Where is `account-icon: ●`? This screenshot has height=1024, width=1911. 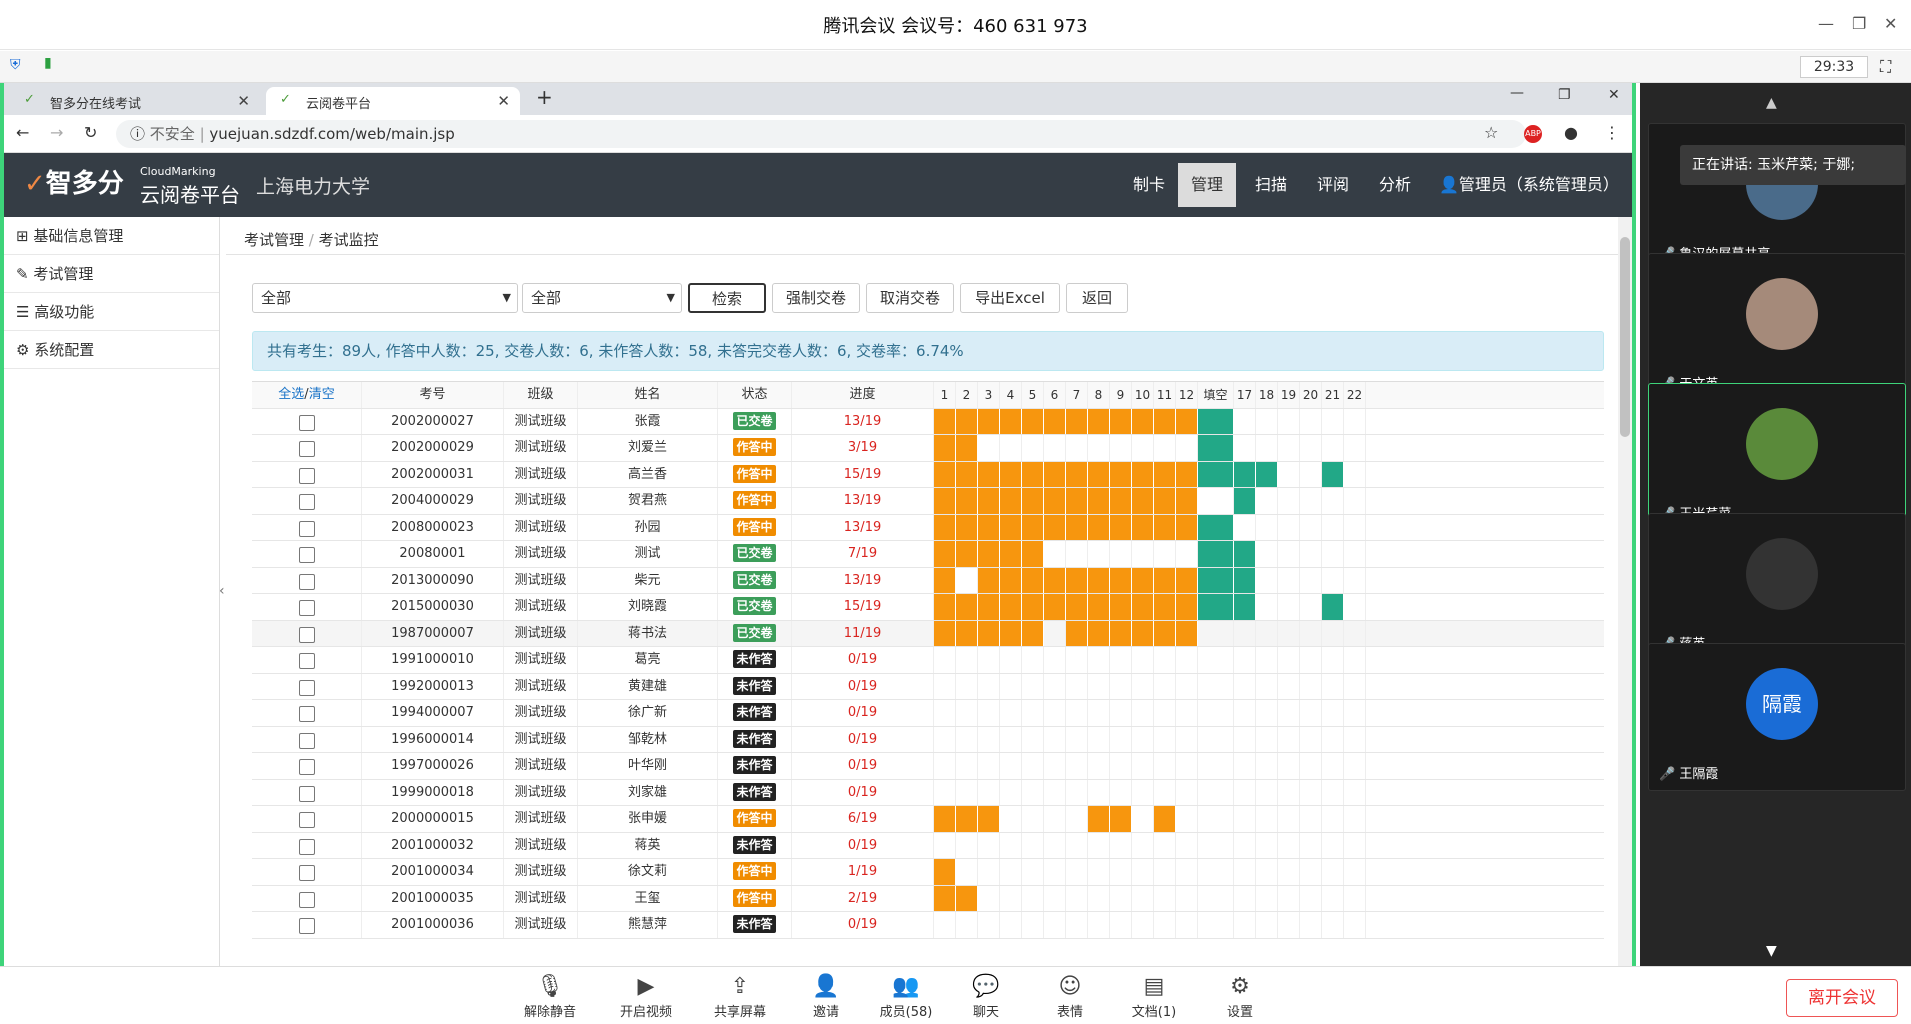
account-icon: ● is located at coordinates (1571, 132).